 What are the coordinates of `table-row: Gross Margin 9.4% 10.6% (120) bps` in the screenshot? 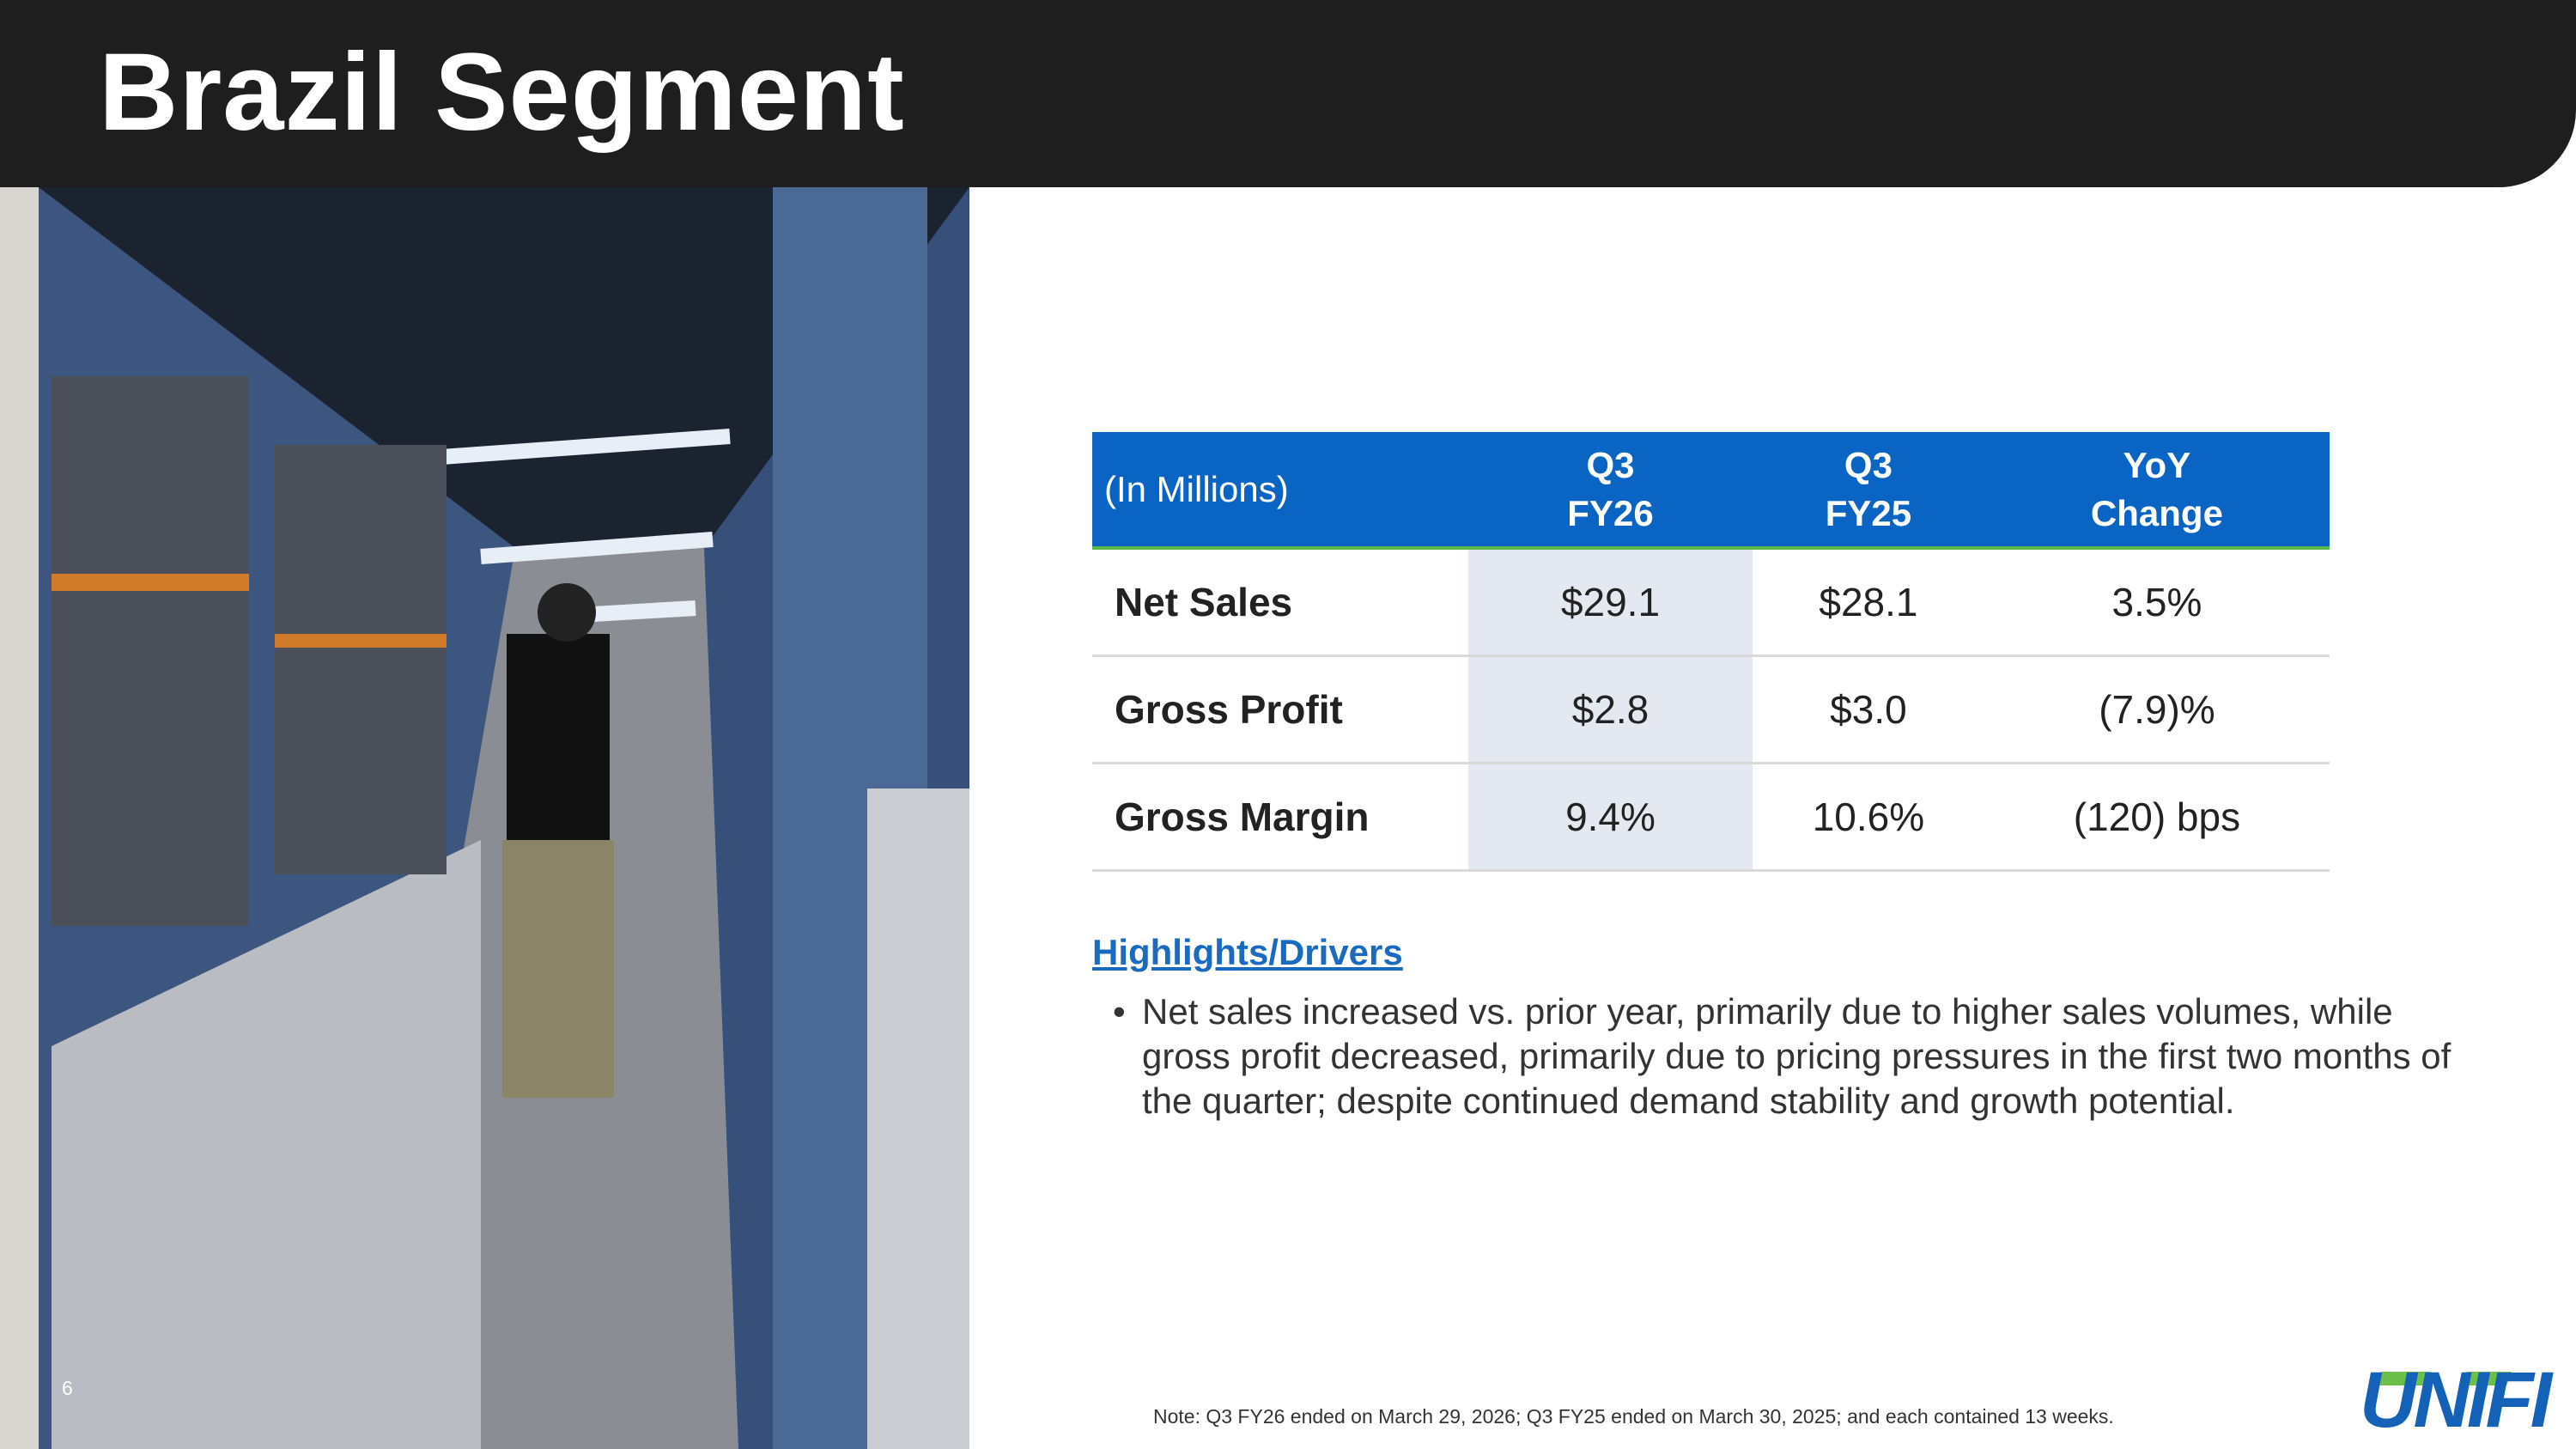 It's located at (1711, 817).